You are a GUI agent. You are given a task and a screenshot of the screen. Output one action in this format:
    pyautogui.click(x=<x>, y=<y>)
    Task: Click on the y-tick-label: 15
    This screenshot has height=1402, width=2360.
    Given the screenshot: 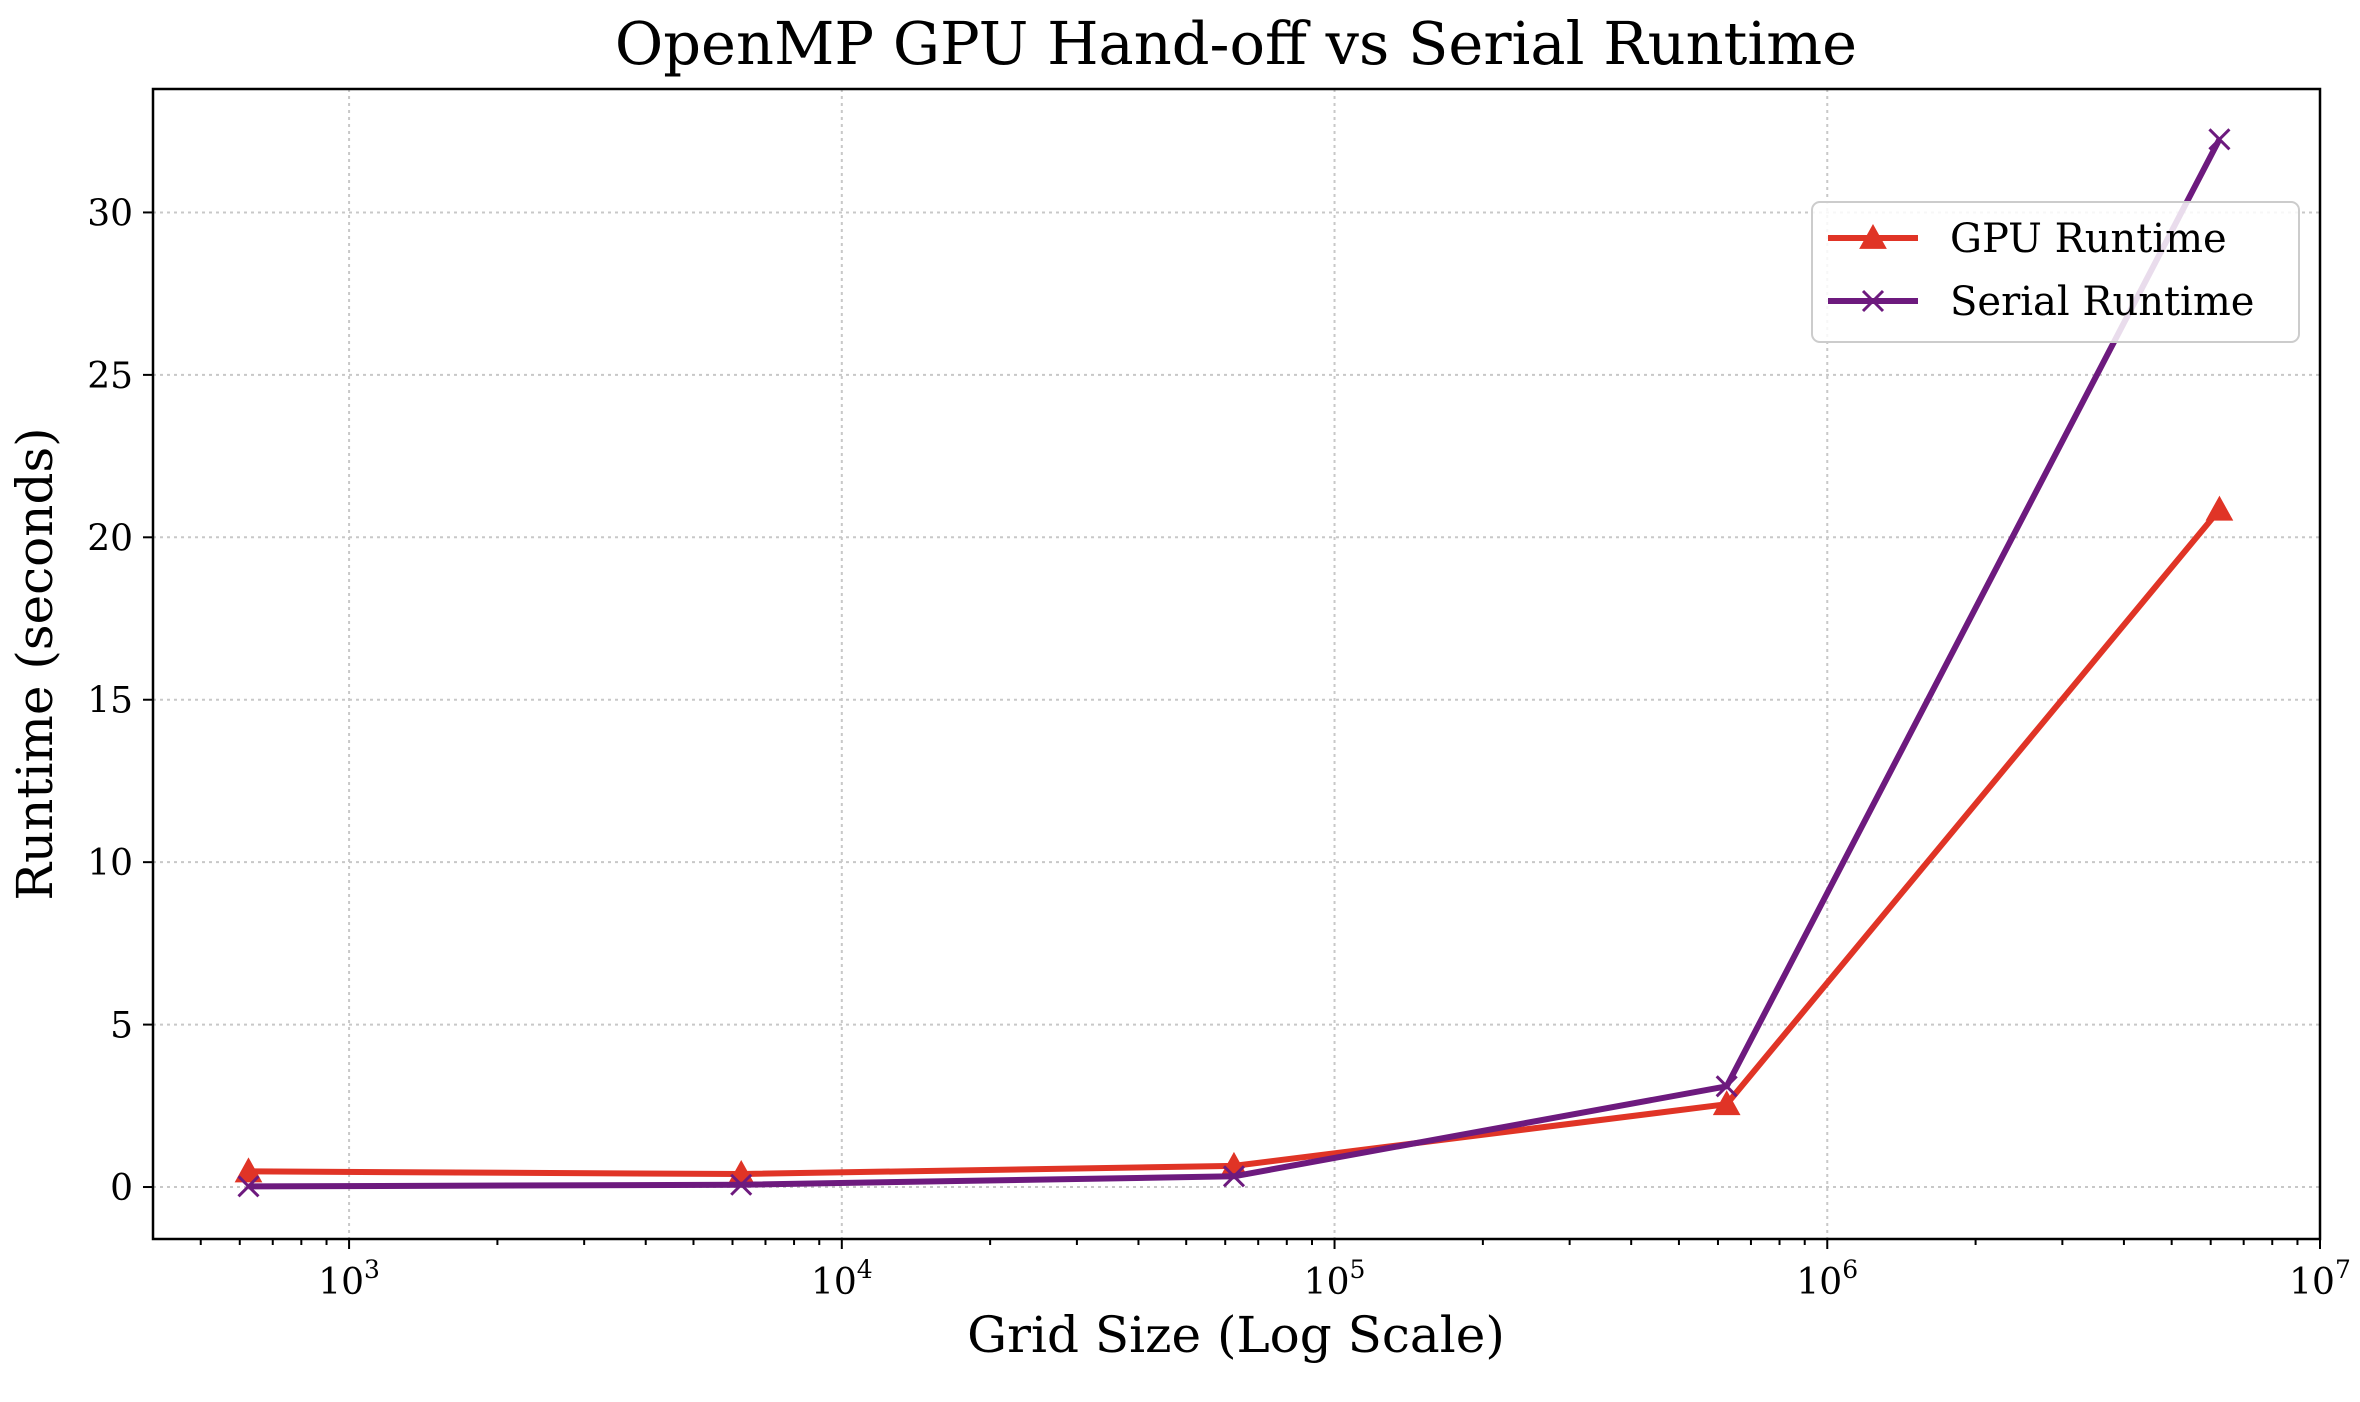 What is the action you would take?
    pyautogui.click(x=110, y=701)
    